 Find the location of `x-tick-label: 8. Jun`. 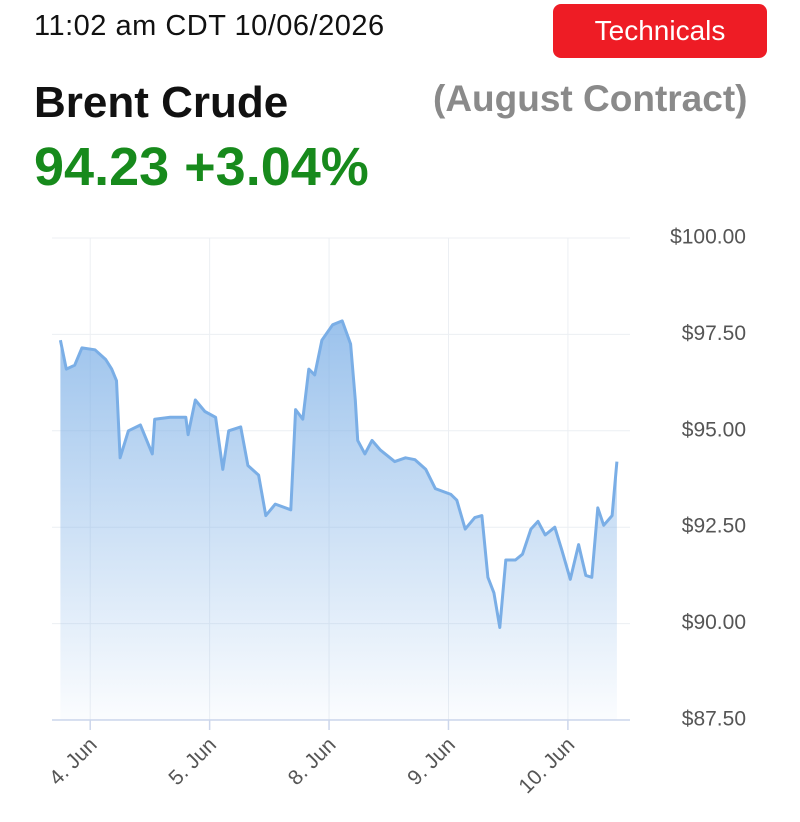

x-tick-label: 8. Jun is located at coordinates (312, 761).